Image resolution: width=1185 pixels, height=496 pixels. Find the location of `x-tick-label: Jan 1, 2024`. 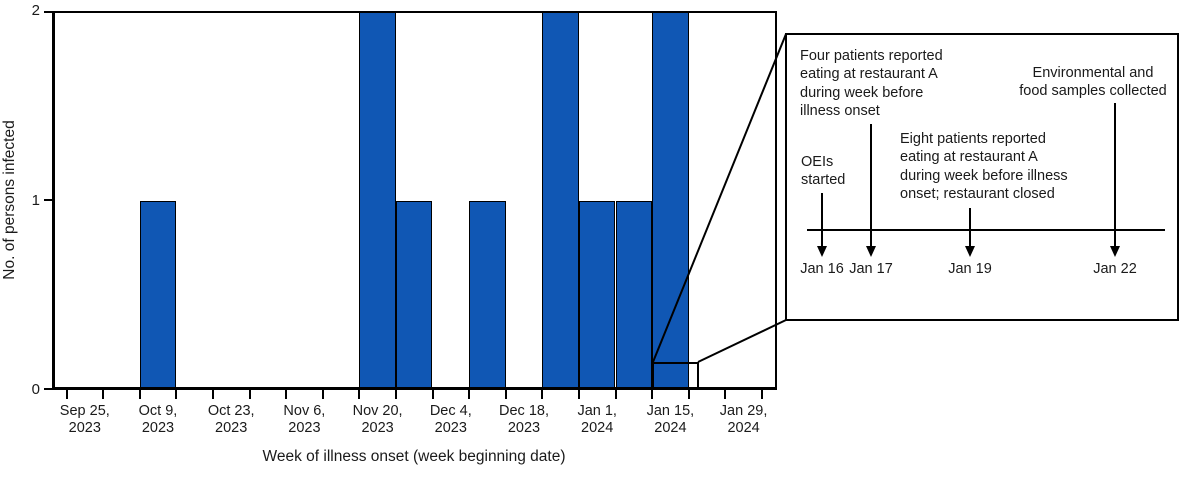

x-tick-label: Jan 1, 2024 is located at coordinates (597, 419).